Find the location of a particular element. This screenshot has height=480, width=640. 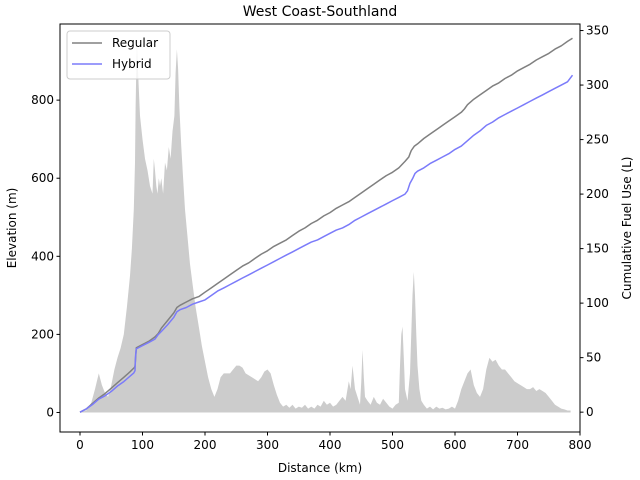

chart-title: West Coast-Southland is located at coordinates (320, 12).